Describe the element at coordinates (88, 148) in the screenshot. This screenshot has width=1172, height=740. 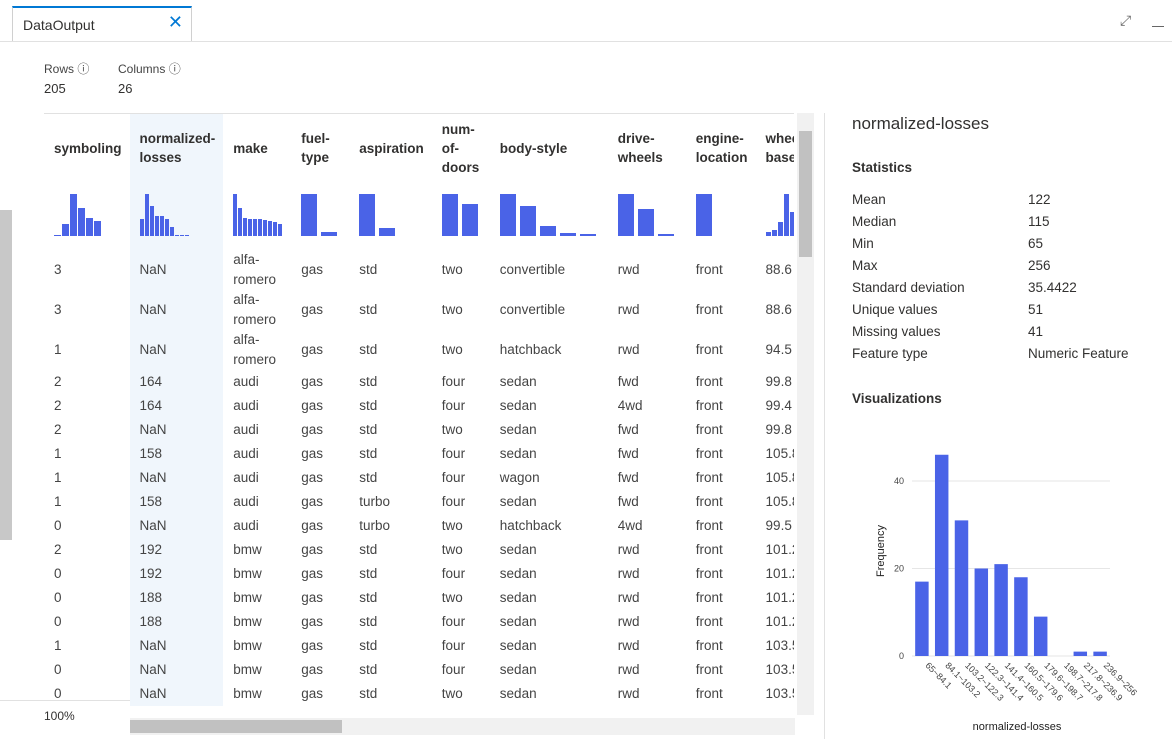
I see `column-header: symboling` at that location.